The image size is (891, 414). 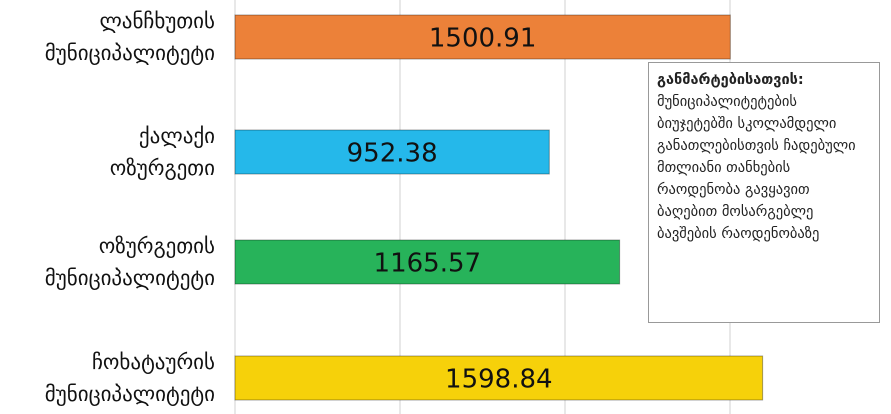 I want to click on value-label: 1500.91, so click(x=483, y=39).